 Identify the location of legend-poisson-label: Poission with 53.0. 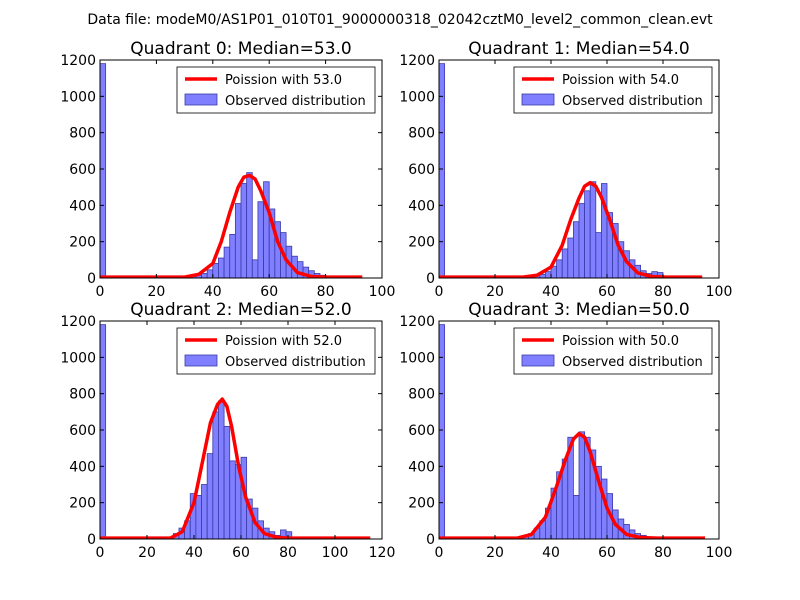
(283, 80).